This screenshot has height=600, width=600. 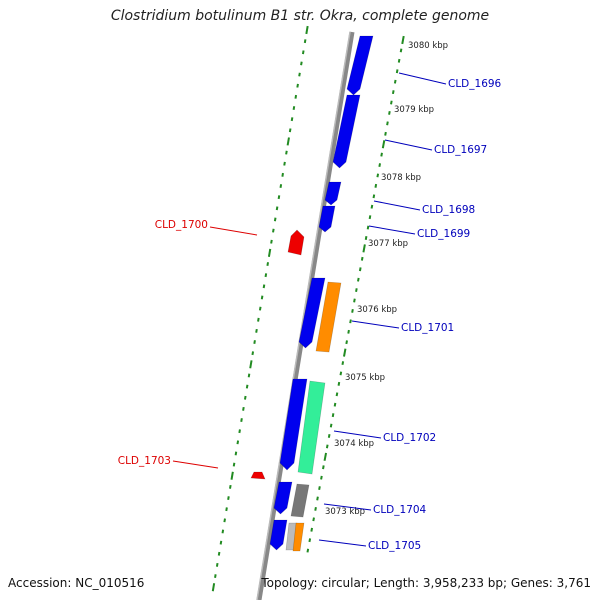 What do you see at coordinates (76, 583) in the screenshot?
I see `accession-label: Accession: NC_010516` at bounding box center [76, 583].